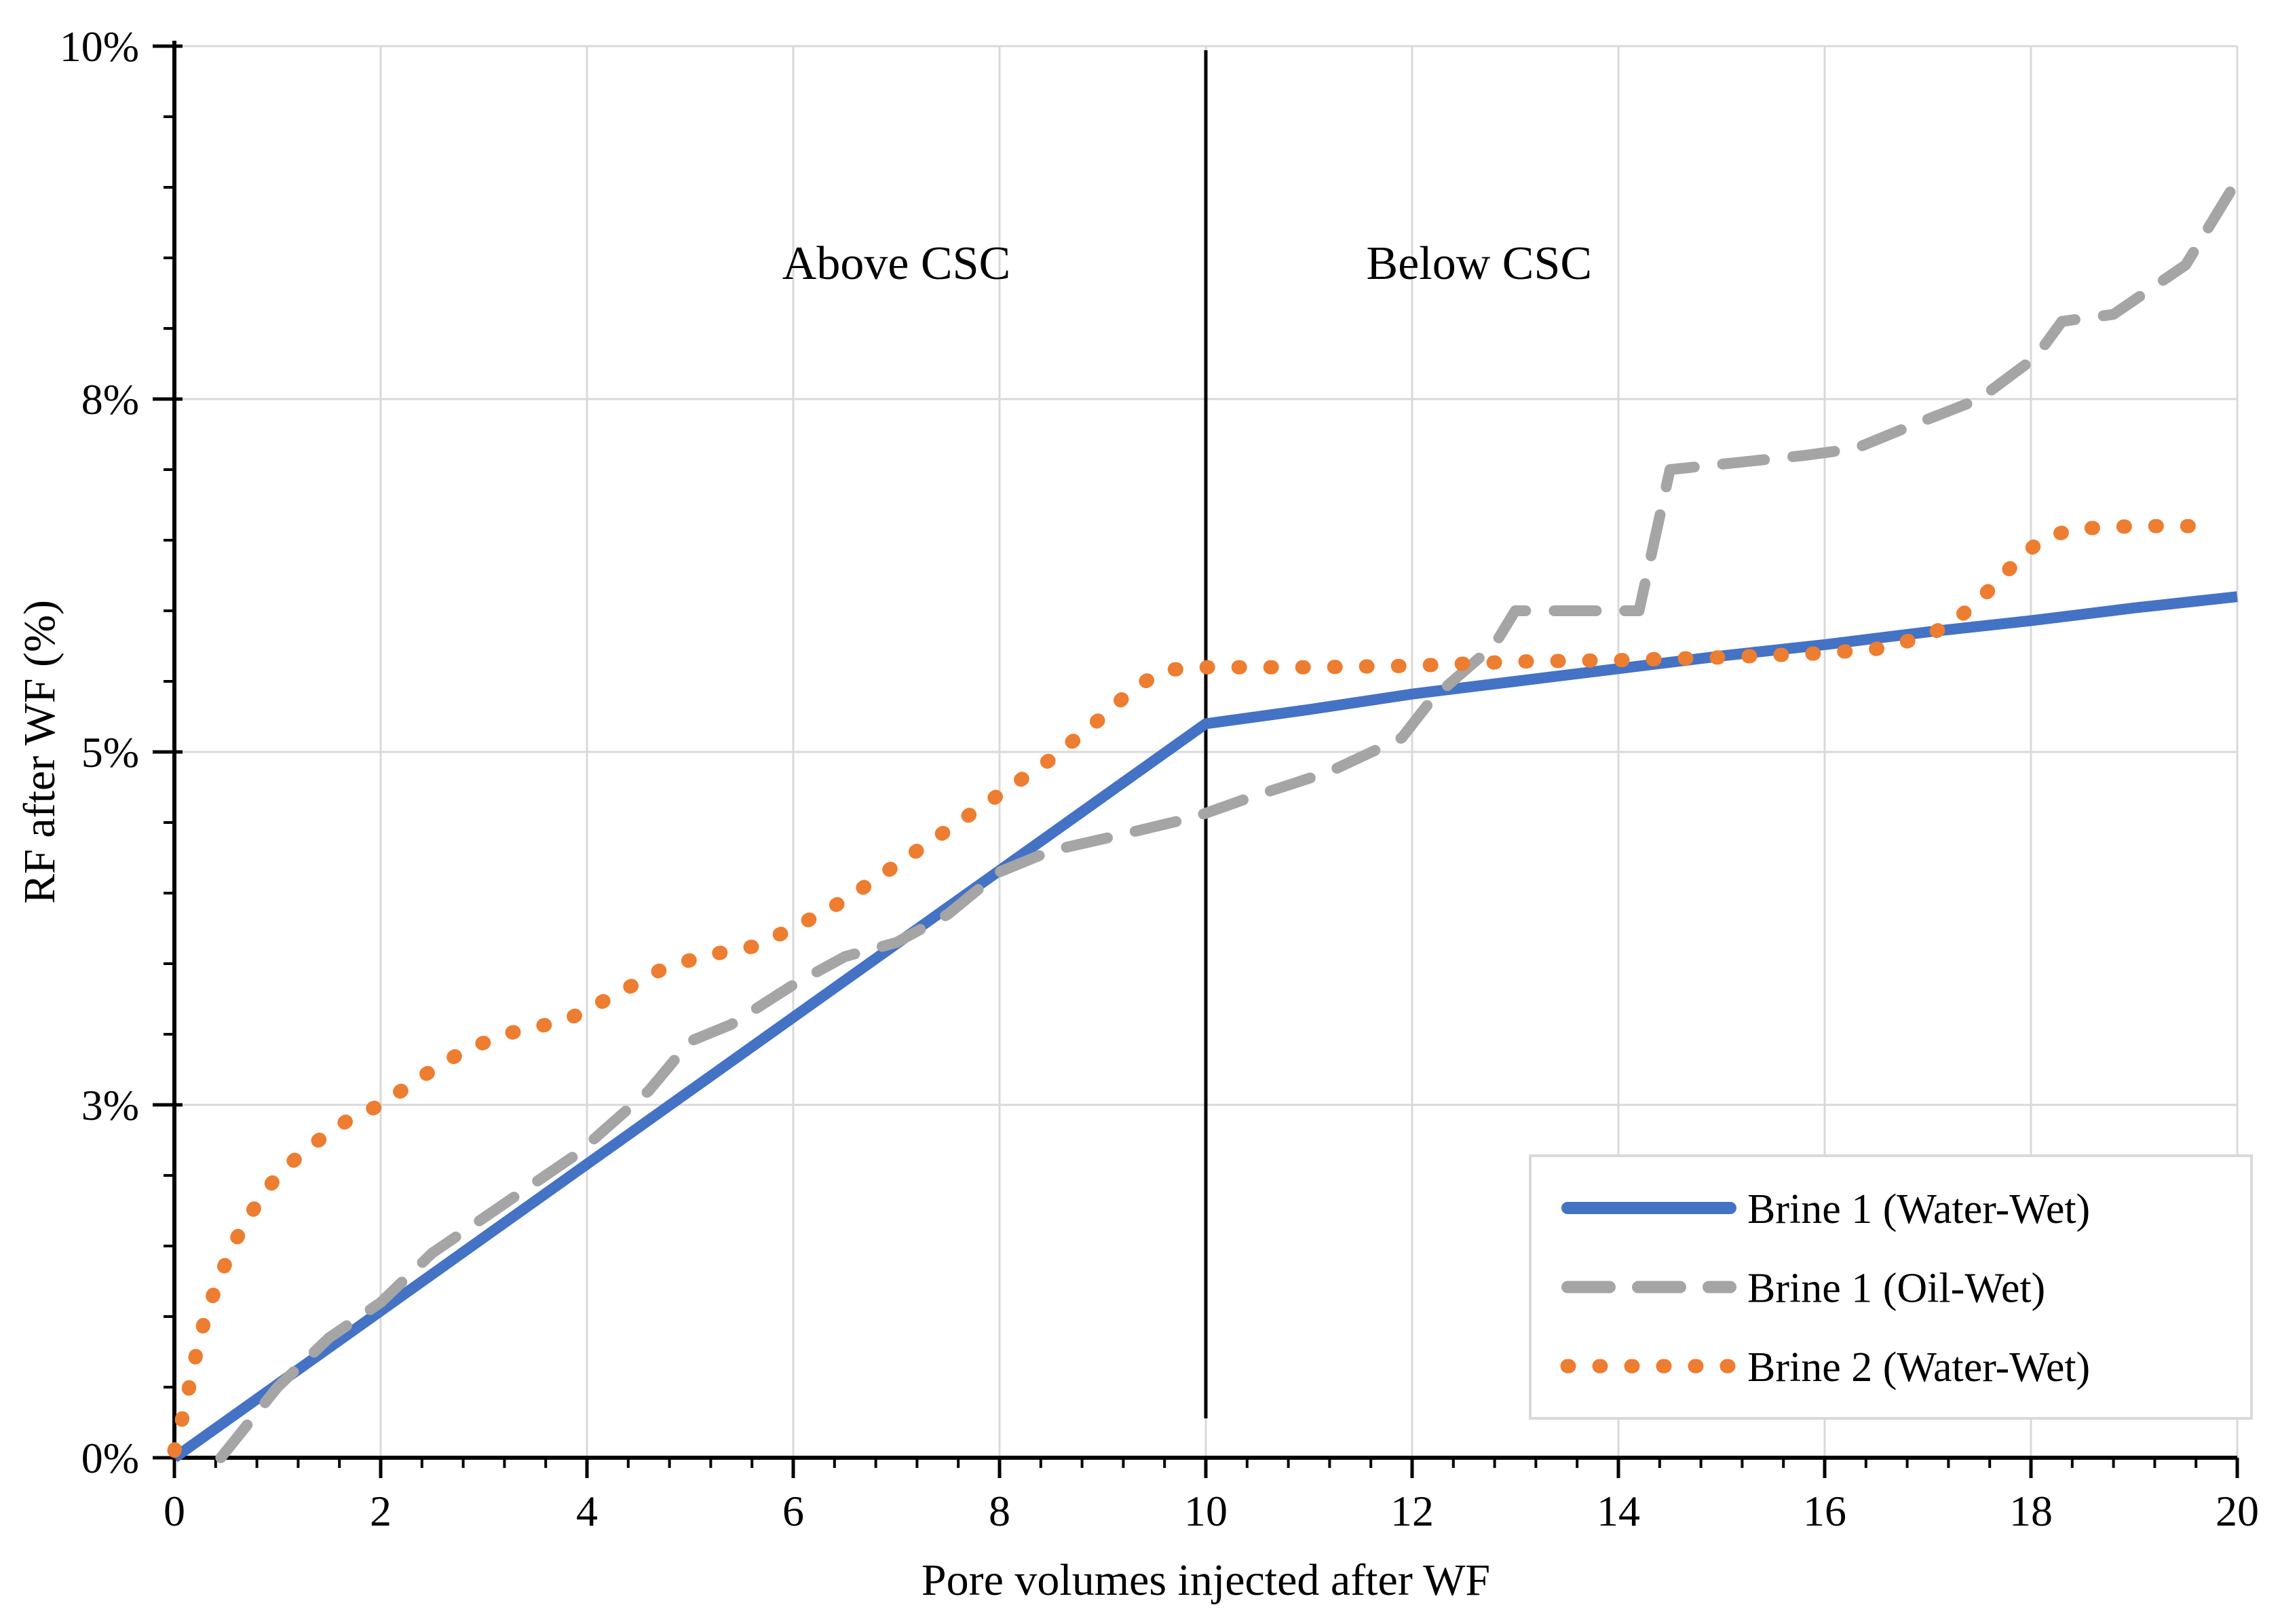 This screenshot has width=2280, height=1624. I want to click on y-tick-label: 5%, so click(110, 752).